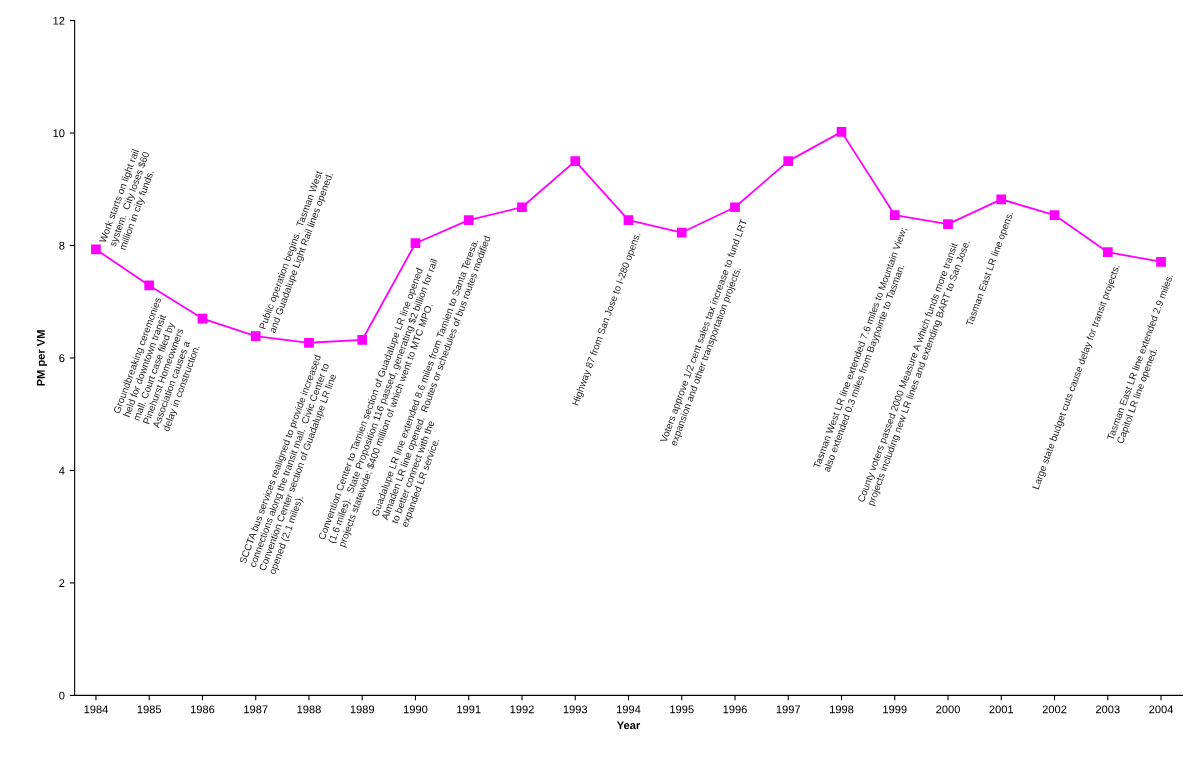 This screenshot has width=1204, height=760. I want to click on x-tick-label: 1987, so click(256, 709).